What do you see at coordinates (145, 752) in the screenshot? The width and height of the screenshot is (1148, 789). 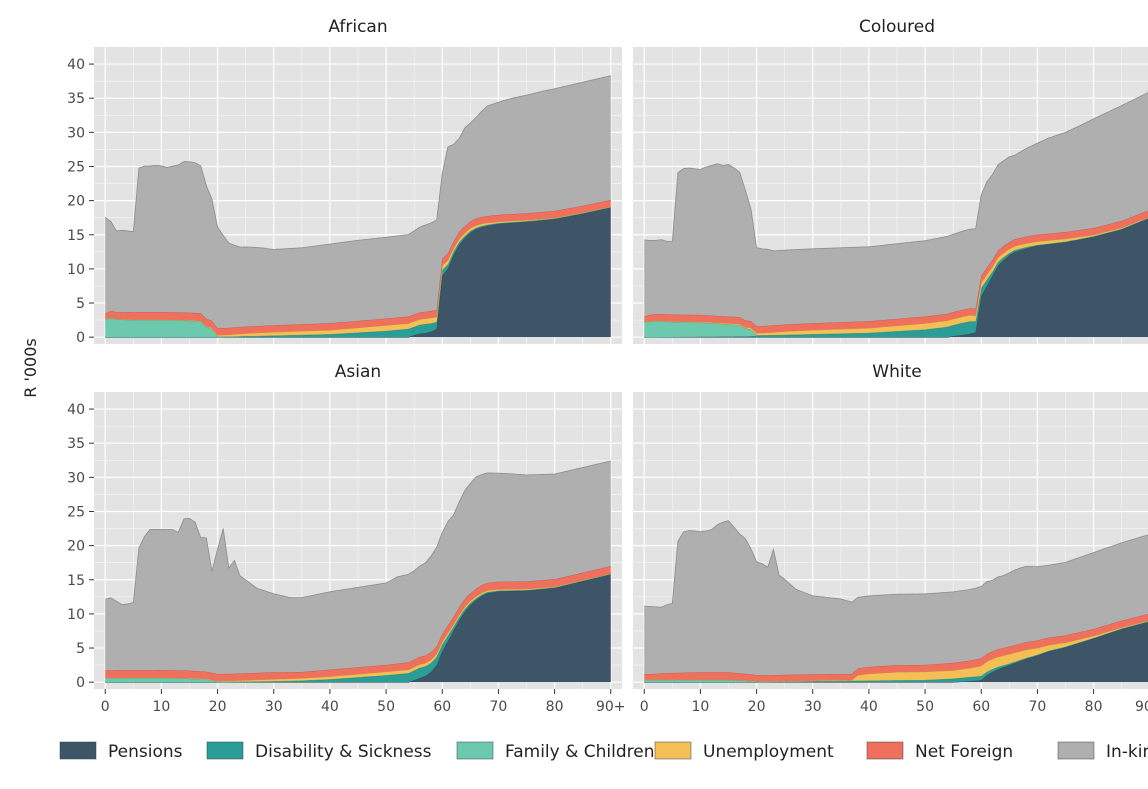 I see `legend-label: Pensions` at bounding box center [145, 752].